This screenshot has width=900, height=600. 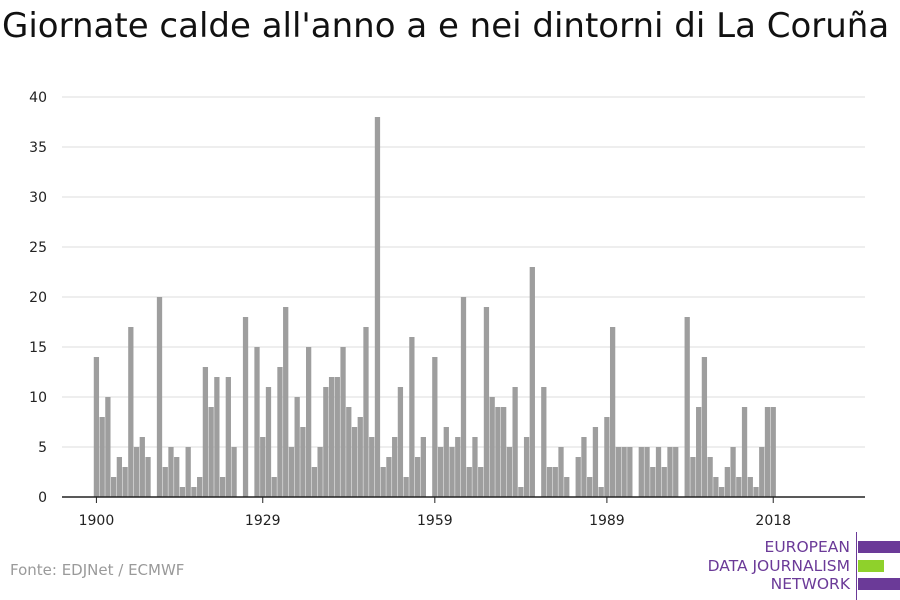 What do you see at coordinates (38, 348) in the screenshot?
I see `y-tick-label: 15` at bounding box center [38, 348].